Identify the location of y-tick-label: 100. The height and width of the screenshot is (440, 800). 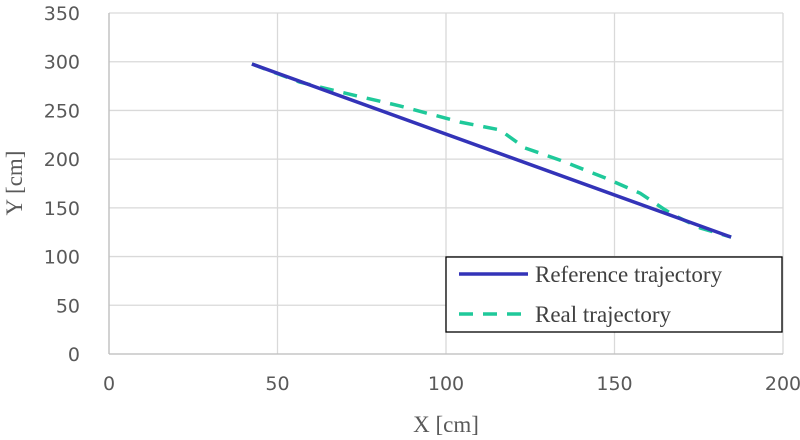
(62, 258).